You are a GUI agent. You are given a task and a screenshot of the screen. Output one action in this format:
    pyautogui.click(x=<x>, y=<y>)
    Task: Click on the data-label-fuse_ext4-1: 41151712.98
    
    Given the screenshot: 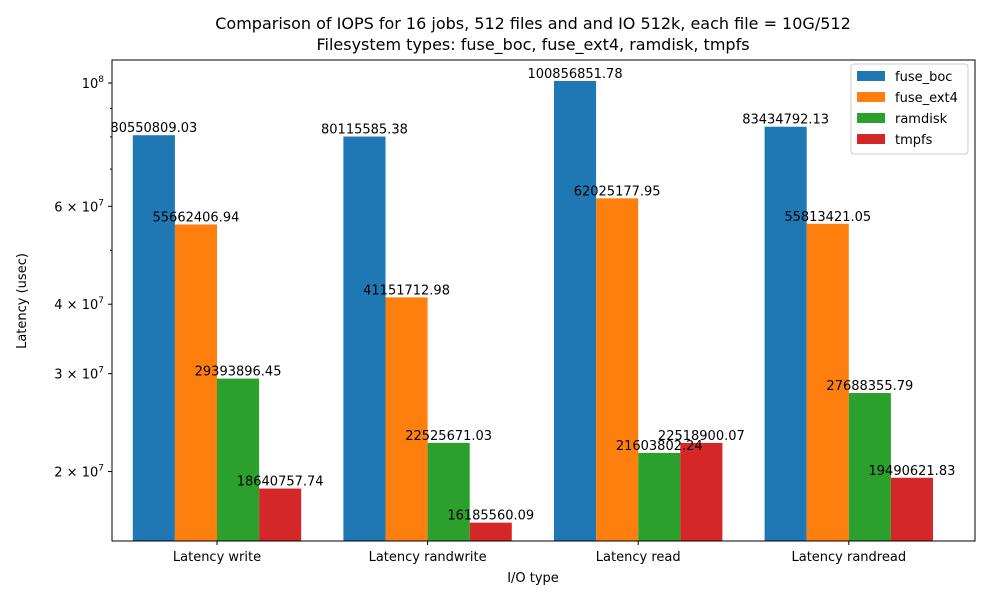 What is the action you would take?
    pyautogui.click(x=406, y=290)
    